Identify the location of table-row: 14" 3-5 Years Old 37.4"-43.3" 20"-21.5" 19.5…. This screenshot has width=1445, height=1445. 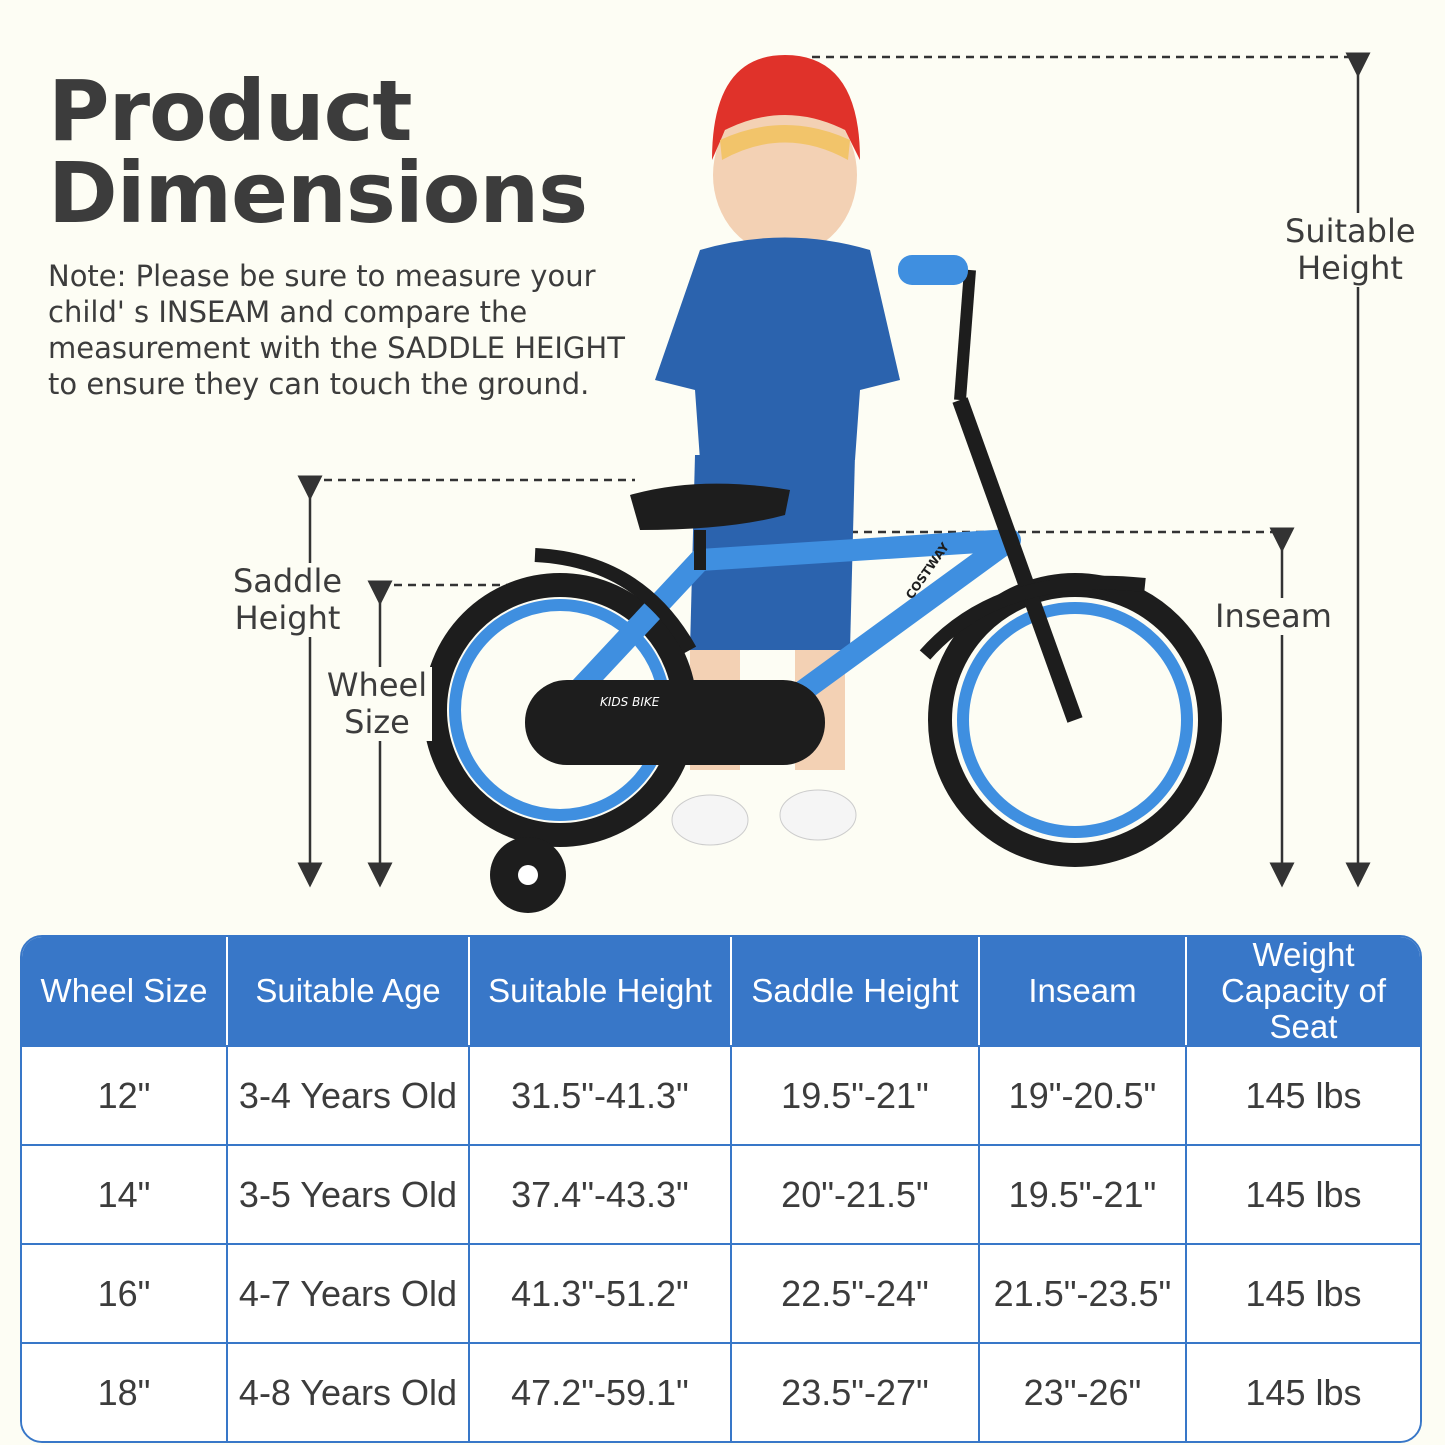
(721, 1193).